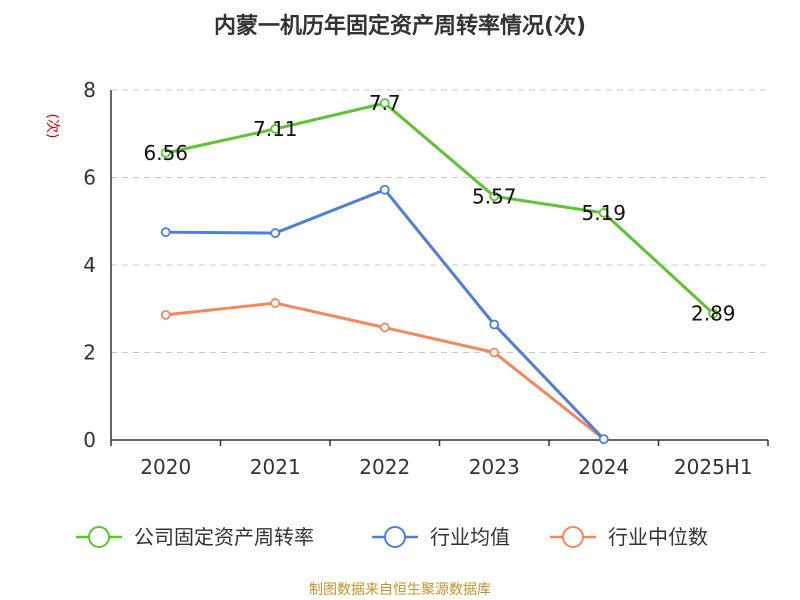  I want to click on x-tick-label: 2021, so click(275, 467).